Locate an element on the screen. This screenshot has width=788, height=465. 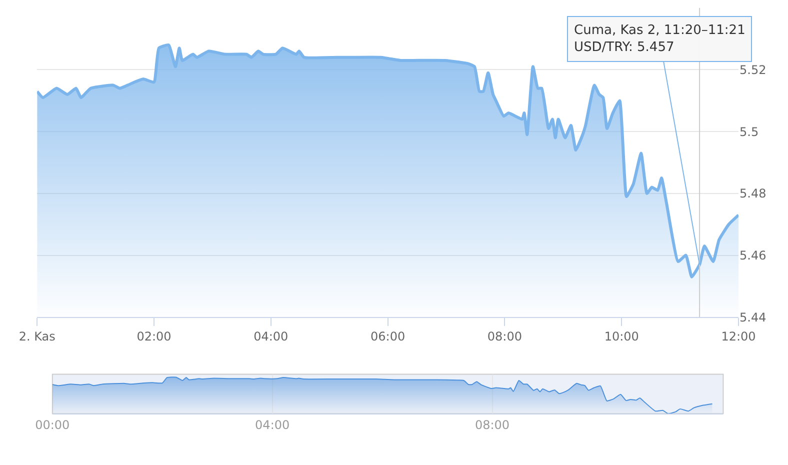
x-tick-label: 10:00 is located at coordinates (621, 337).